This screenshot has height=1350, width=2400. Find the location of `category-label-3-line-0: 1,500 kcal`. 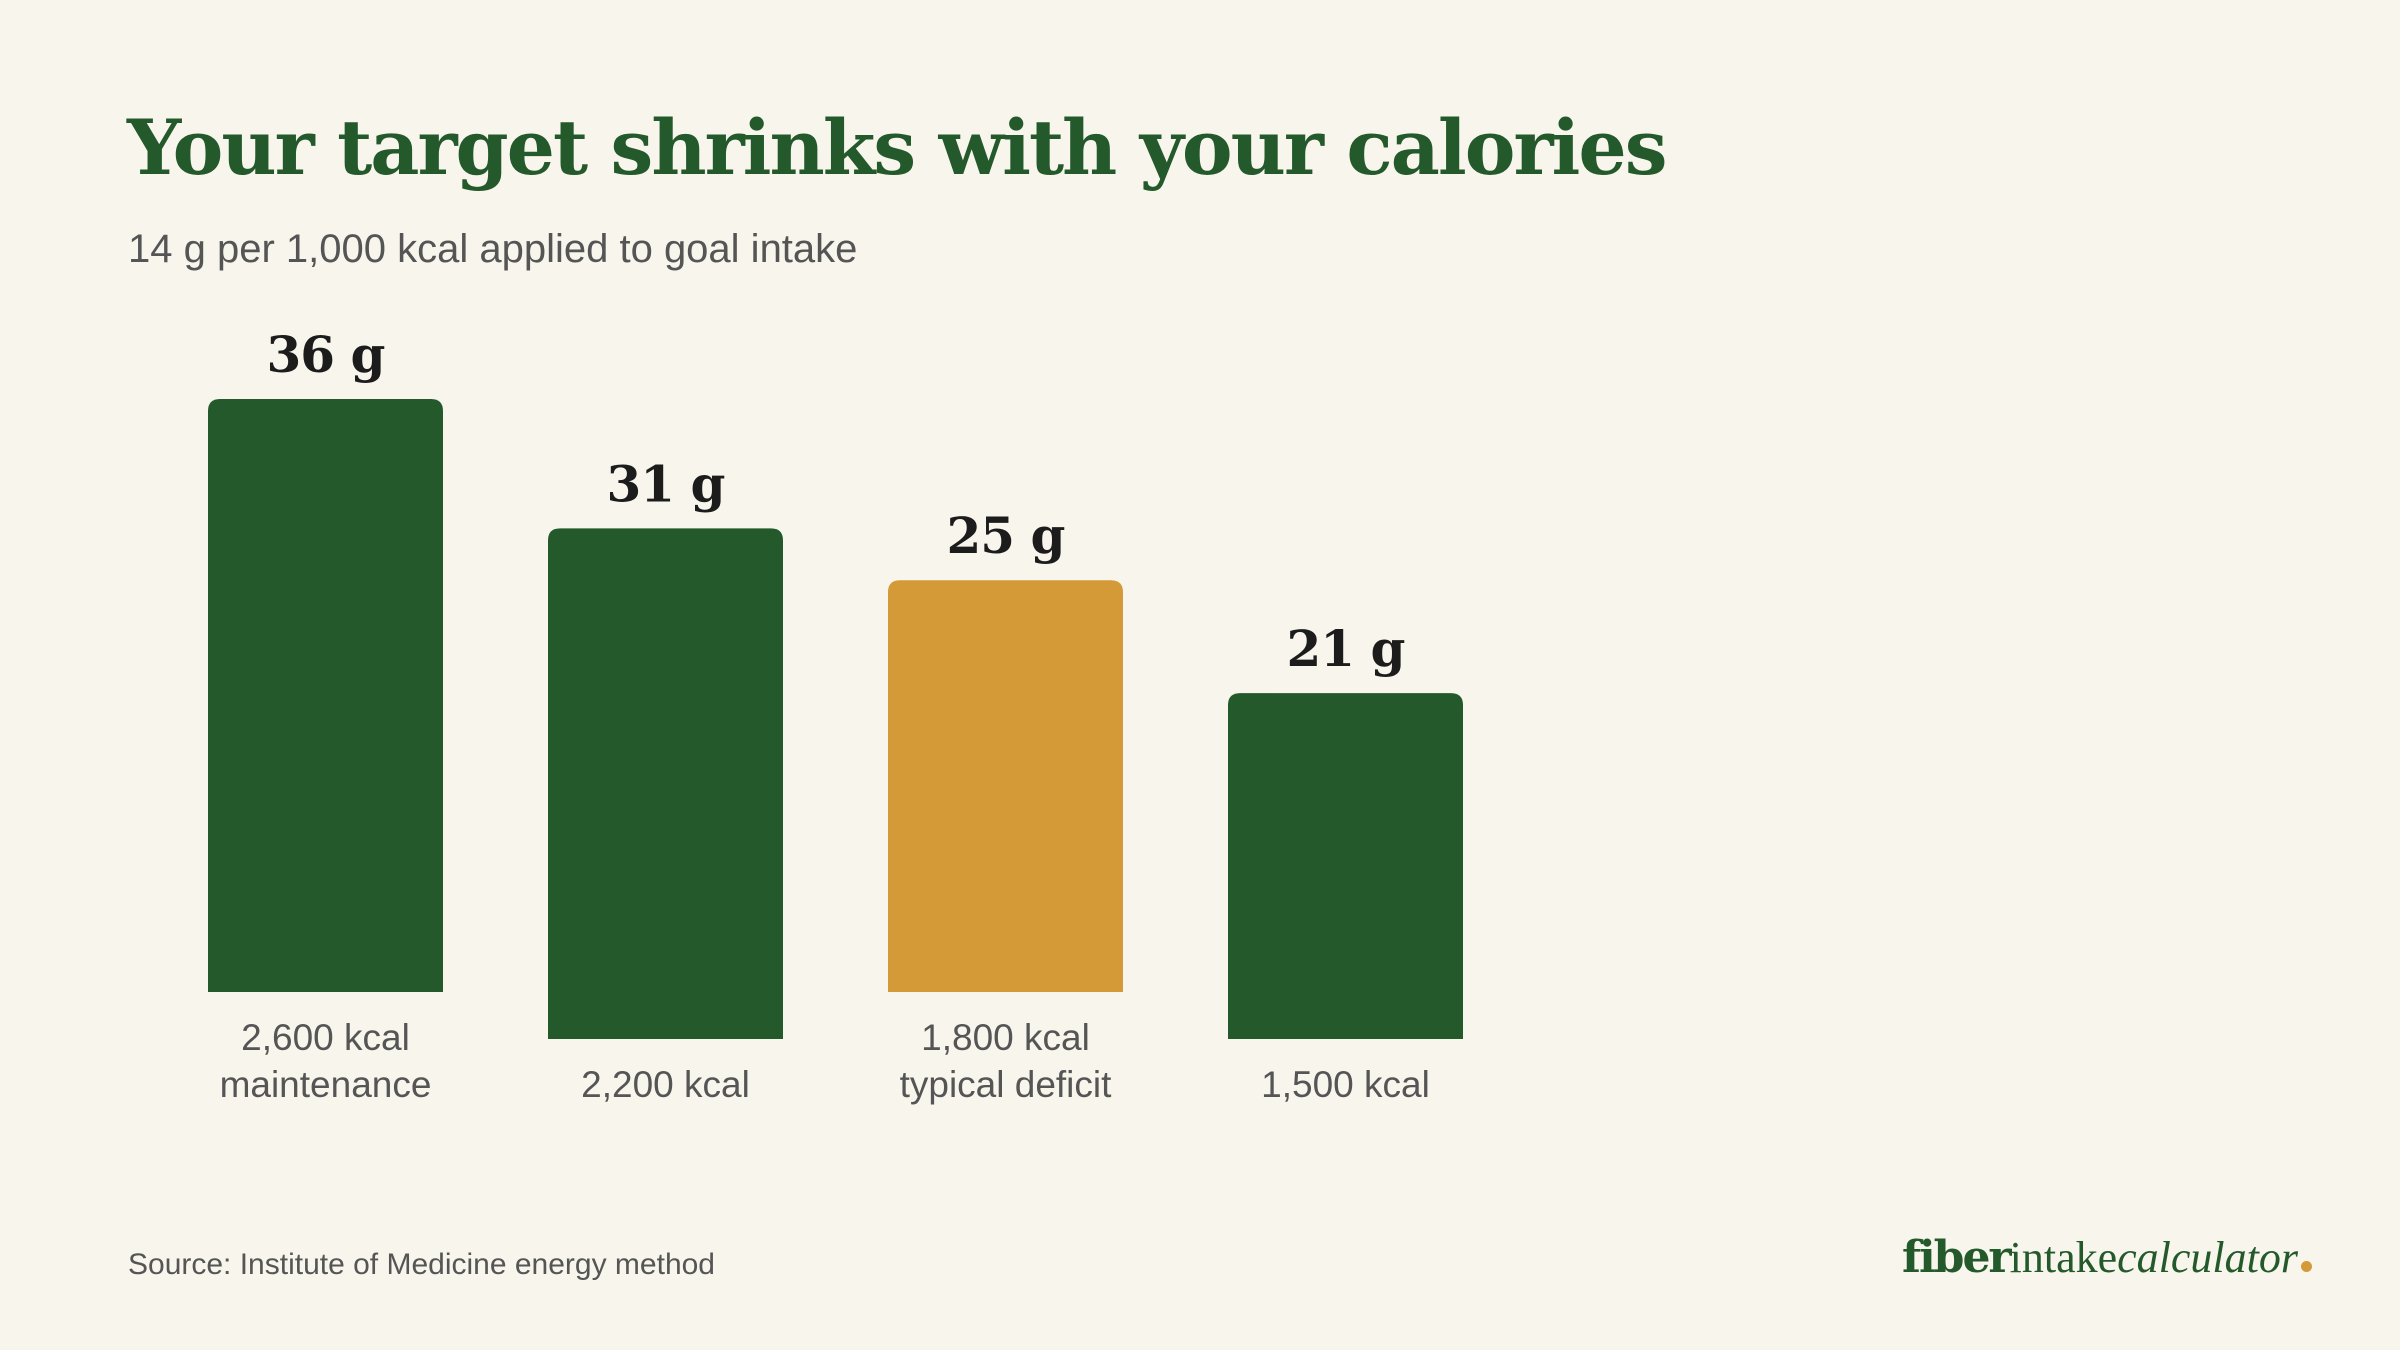

category-label-3-line-0: 1,500 kcal is located at coordinates (1345, 1084).